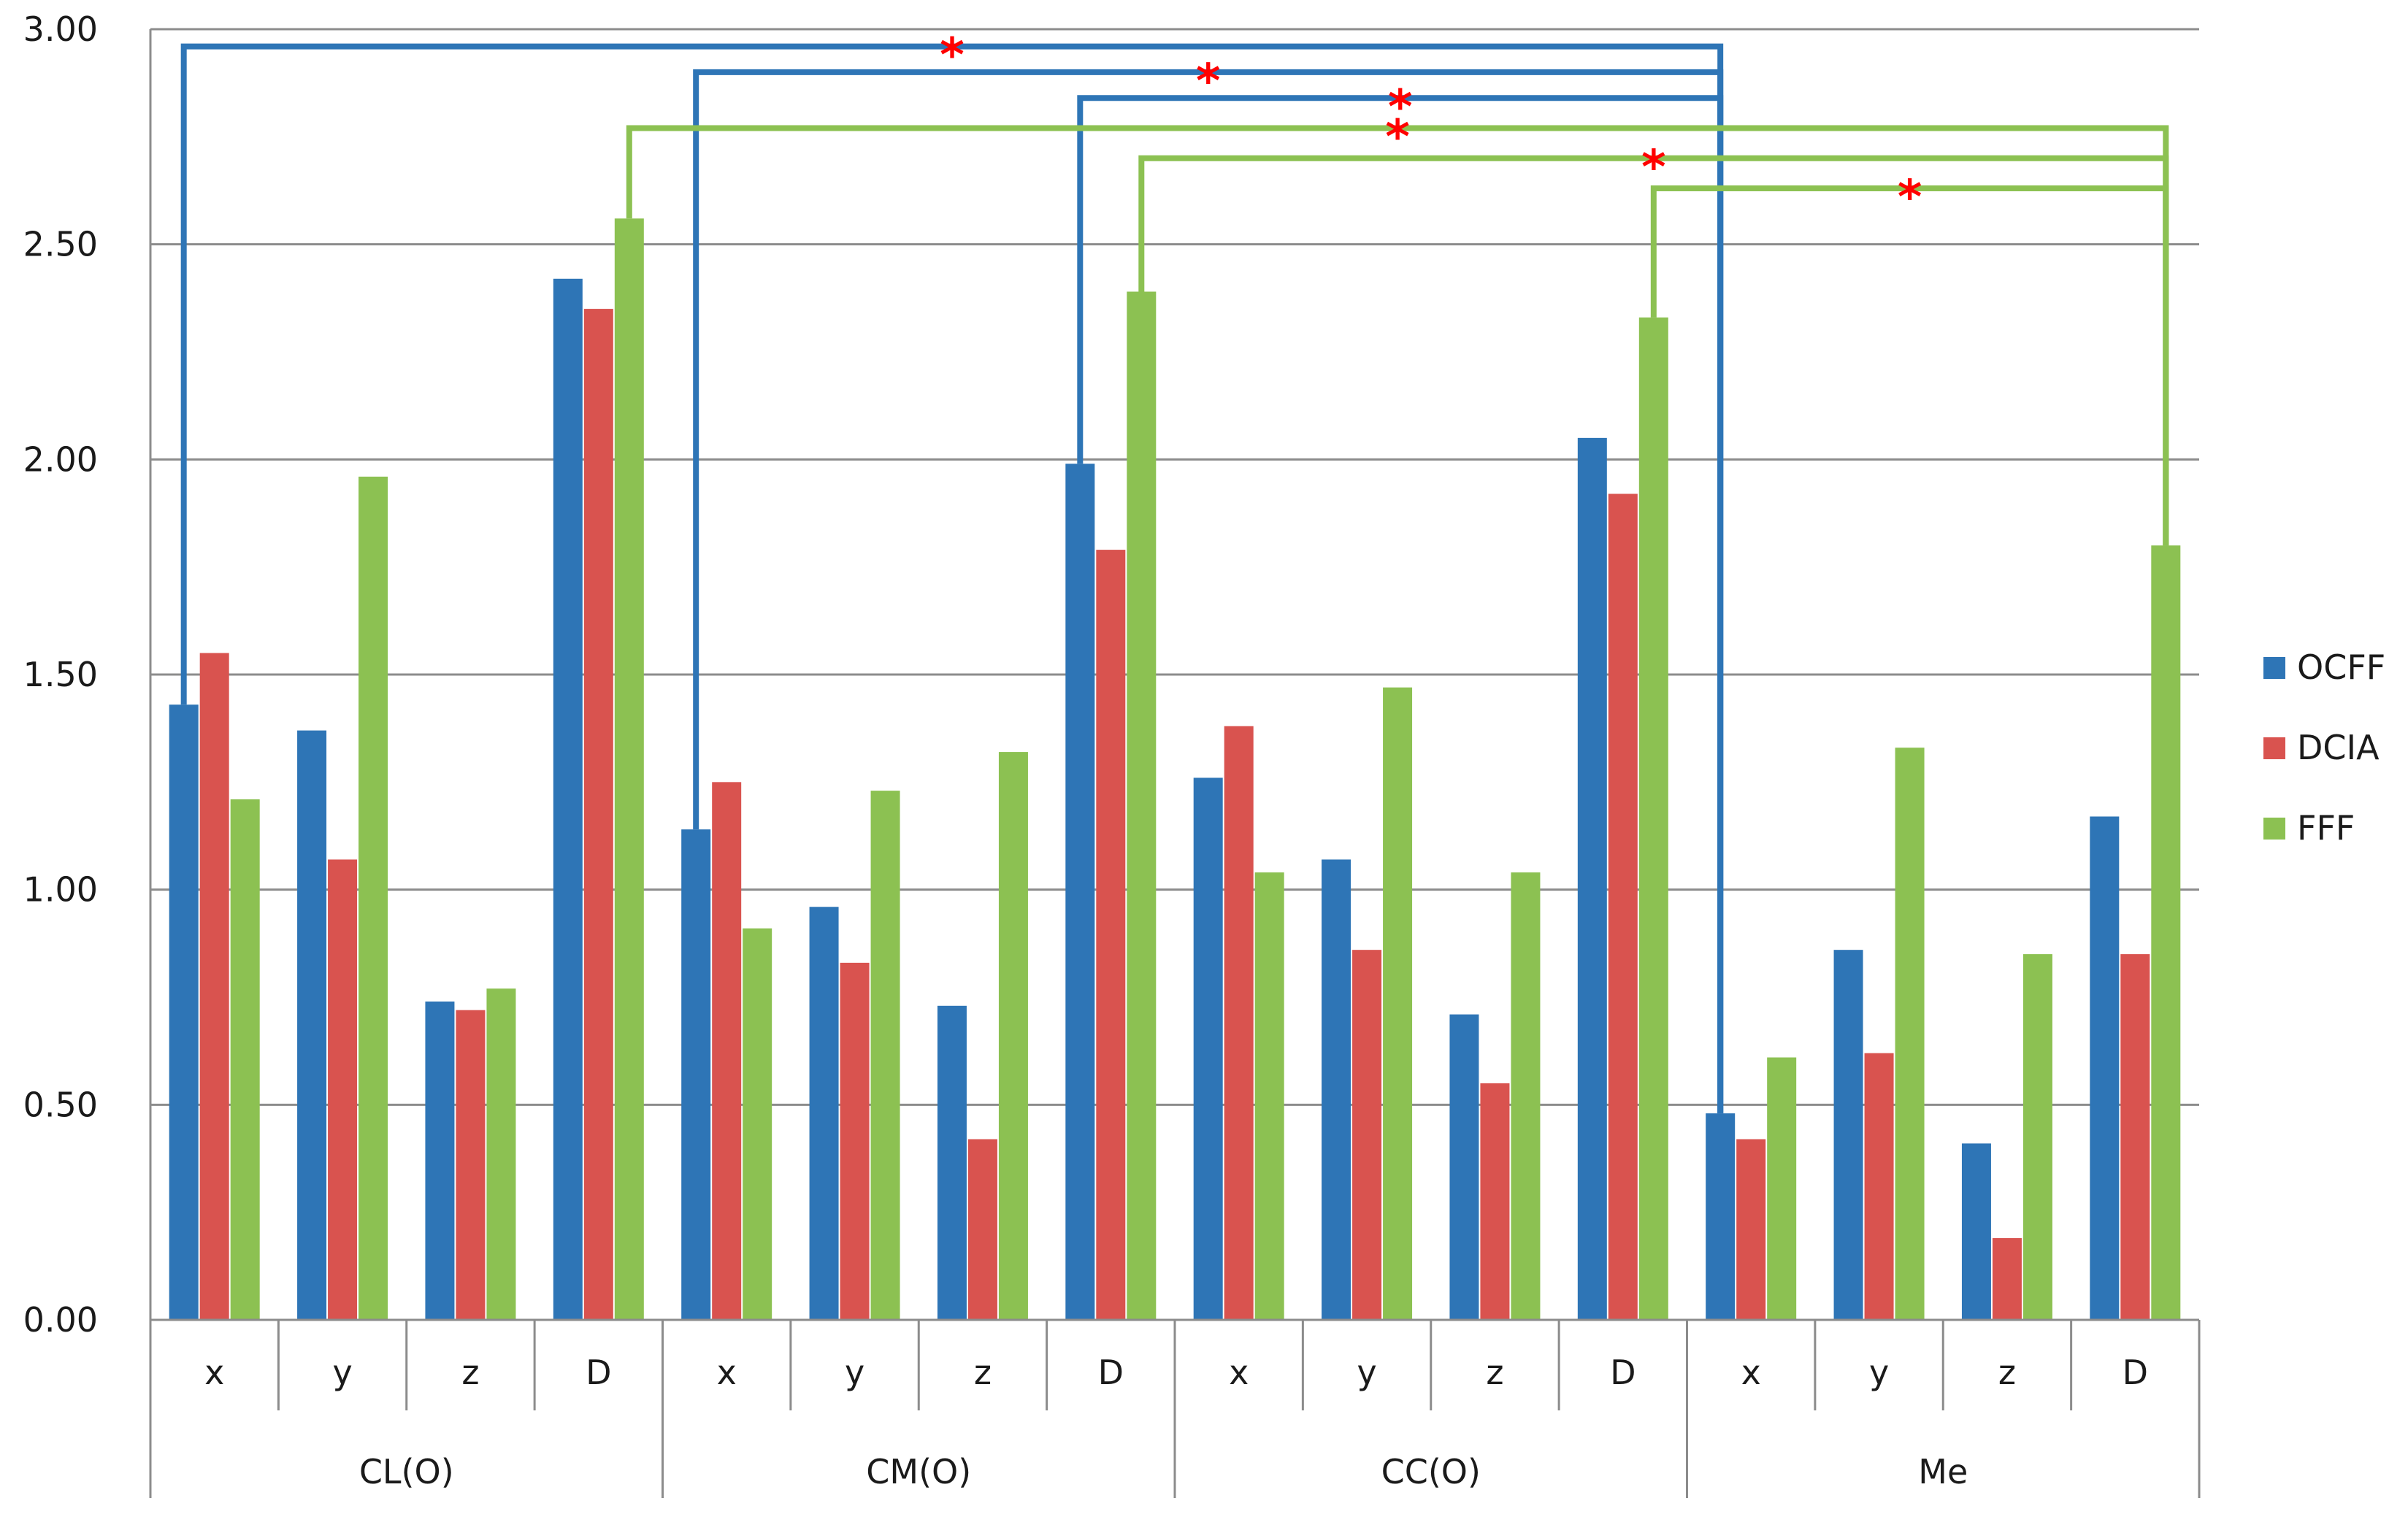 This screenshot has width=2408, height=1525. Describe the element at coordinates (1623, 1372) in the screenshot. I see `x-tick-label-cco-d: D` at that location.